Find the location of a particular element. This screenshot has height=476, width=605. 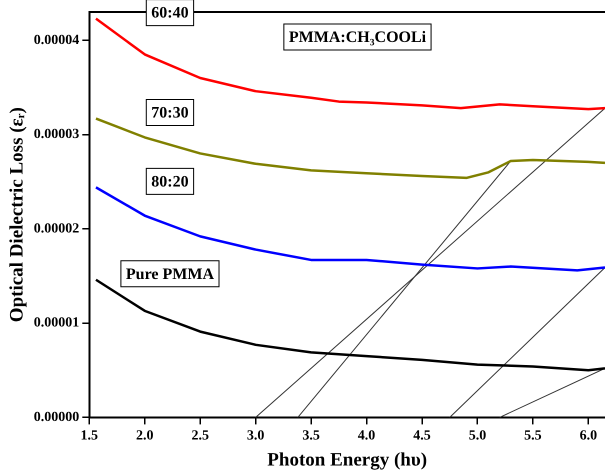

x-tick-label: 5.5 is located at coordinates (533, 436).